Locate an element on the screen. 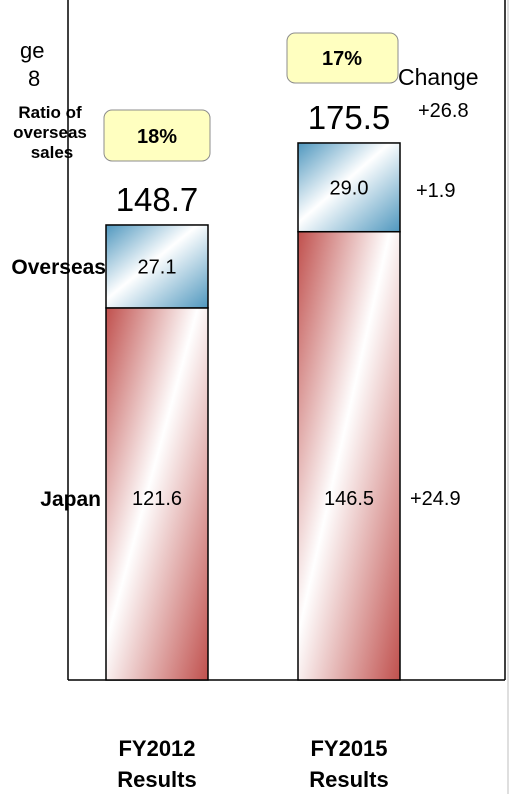 The width and height of the screenshot is (509, 795). ratio-value-fy2012: 18% is located at coordinates (157, 137).